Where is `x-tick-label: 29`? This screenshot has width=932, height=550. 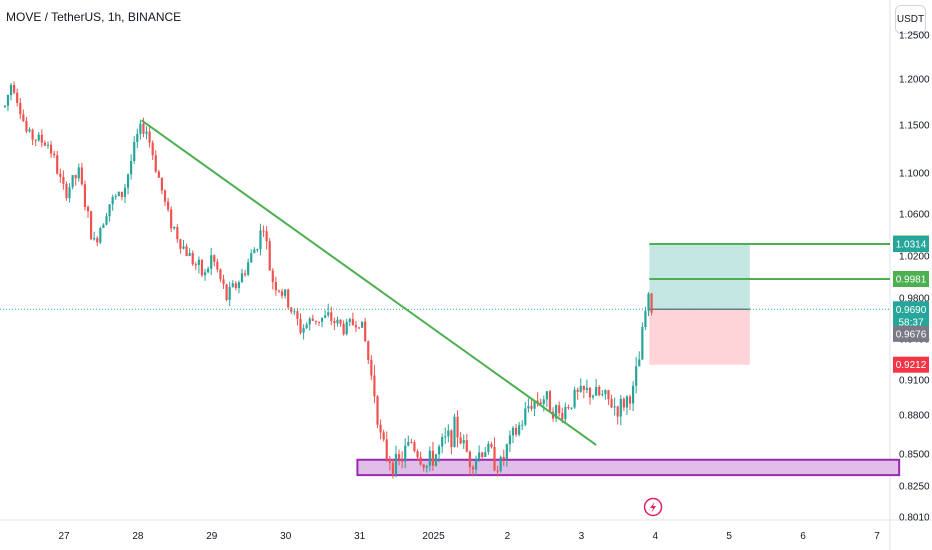 x-tick-label: 29 is located at coordinates (212, 536).